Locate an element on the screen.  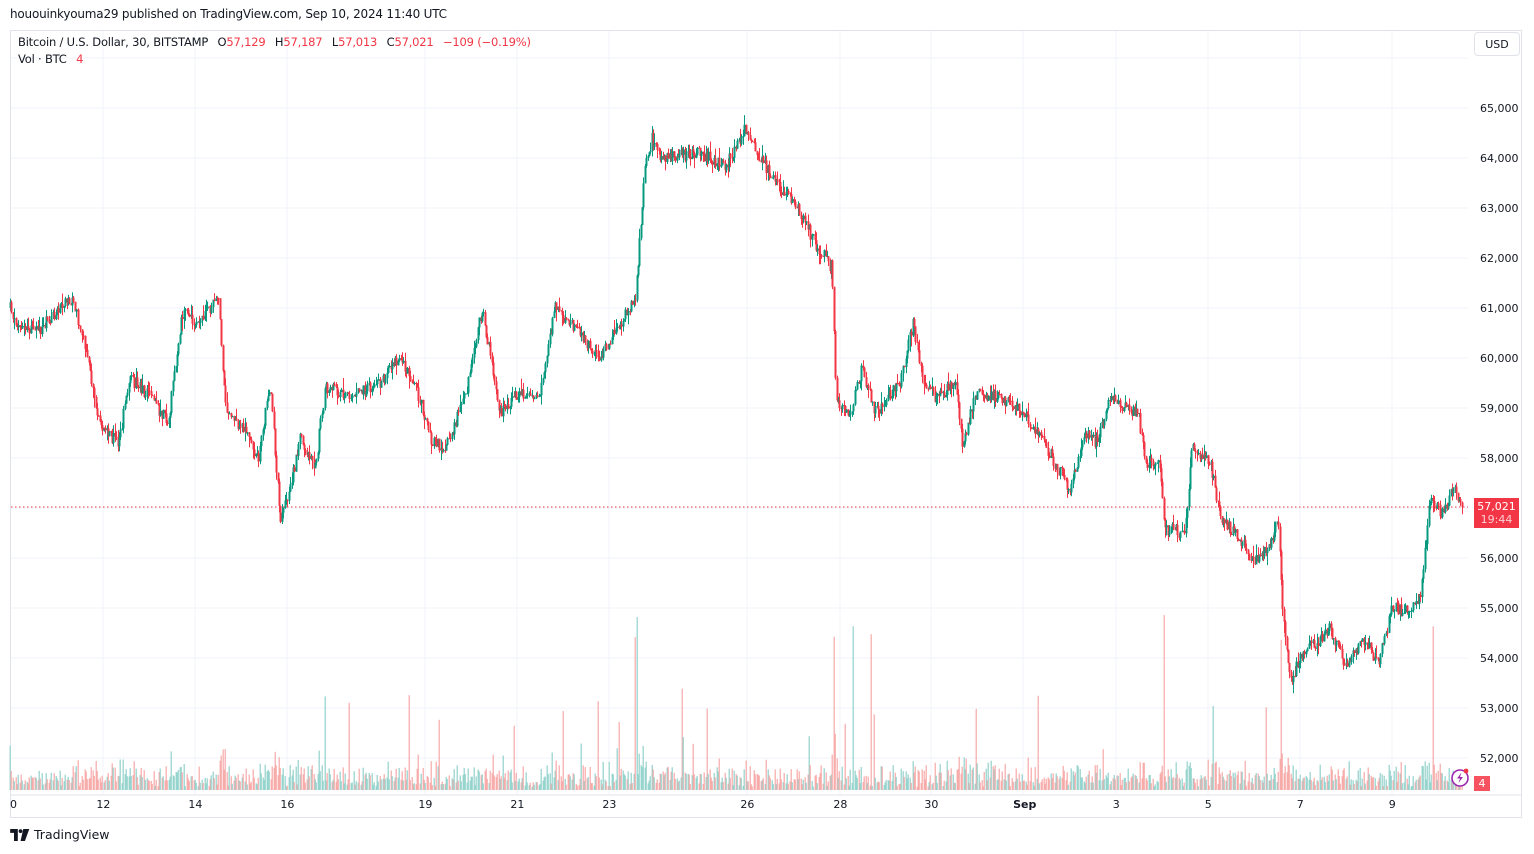
currency-button: USD is located at coordinates (1497, 44).